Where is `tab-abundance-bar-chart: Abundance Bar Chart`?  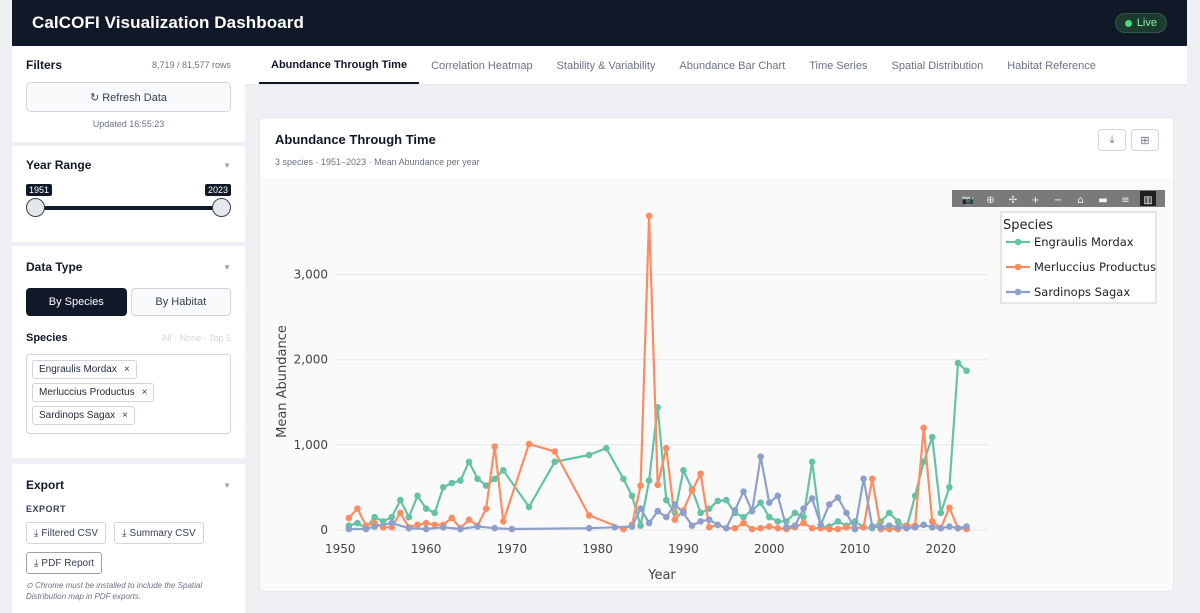 tab-abundance-bar-chart: Abundance Bar Chart is located at coordinates (732, 66).